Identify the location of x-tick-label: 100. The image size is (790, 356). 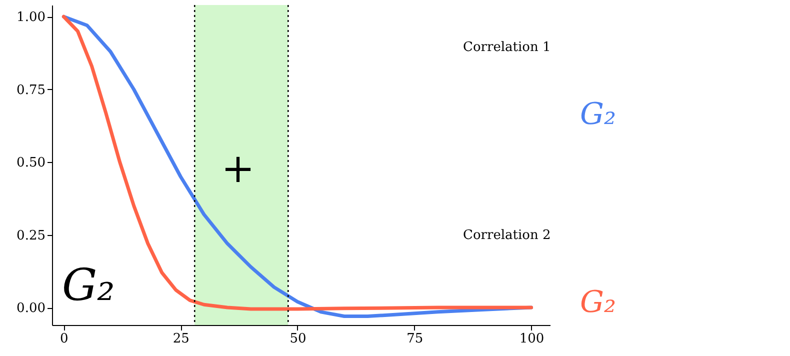
(531, 339).